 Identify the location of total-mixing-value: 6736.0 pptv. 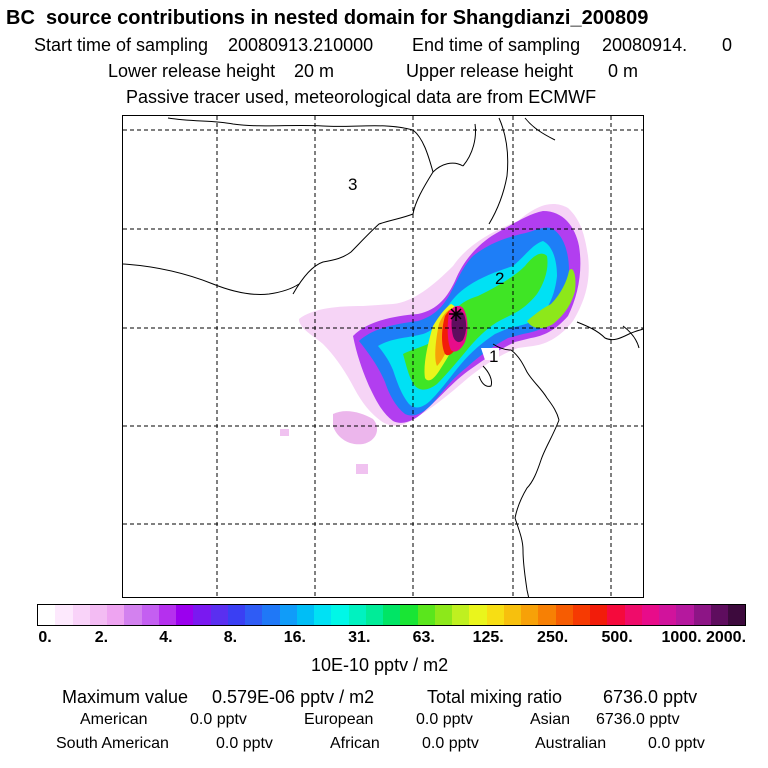
(650, 697).